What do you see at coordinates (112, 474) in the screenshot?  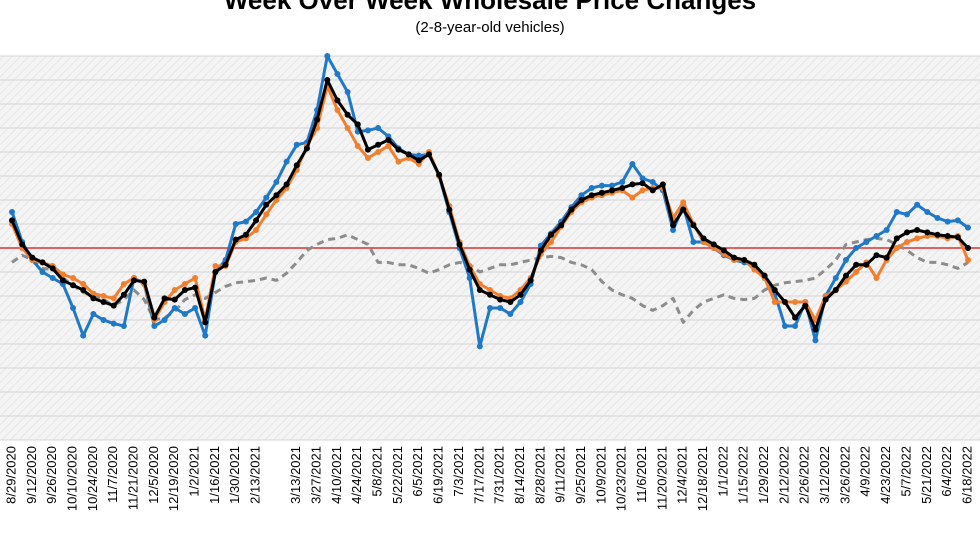 I see `x-tick-label: 11/7/2020` at bounding box center [112, 474].